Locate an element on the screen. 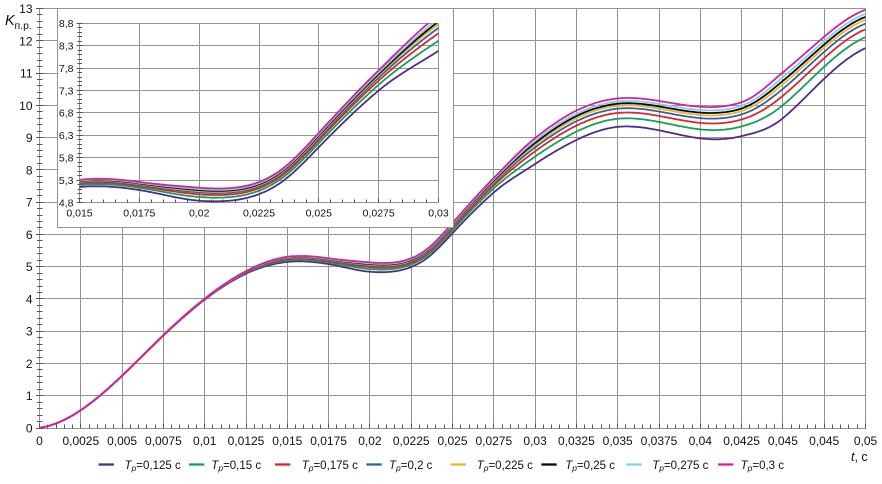 The image size is (882, 484). svg-text: 7 is located at coordinates (29, 203).